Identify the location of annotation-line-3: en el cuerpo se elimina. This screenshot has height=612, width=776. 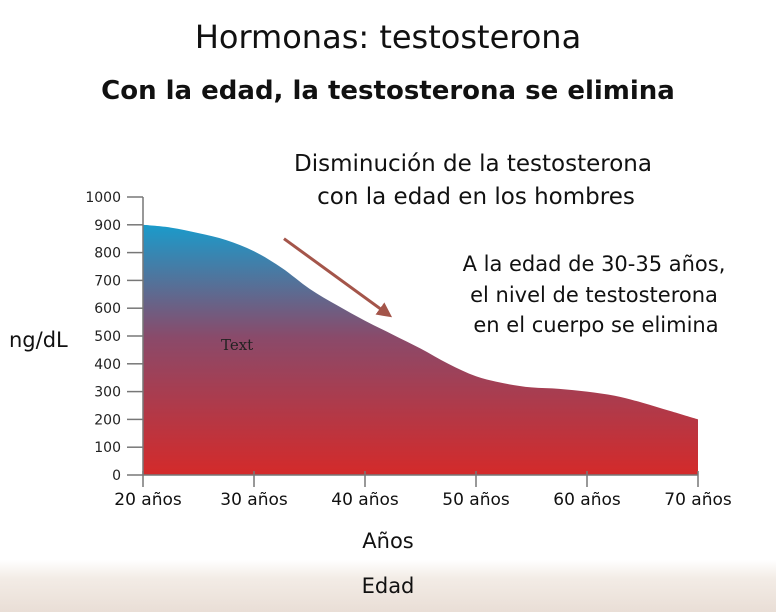
(595, 325).